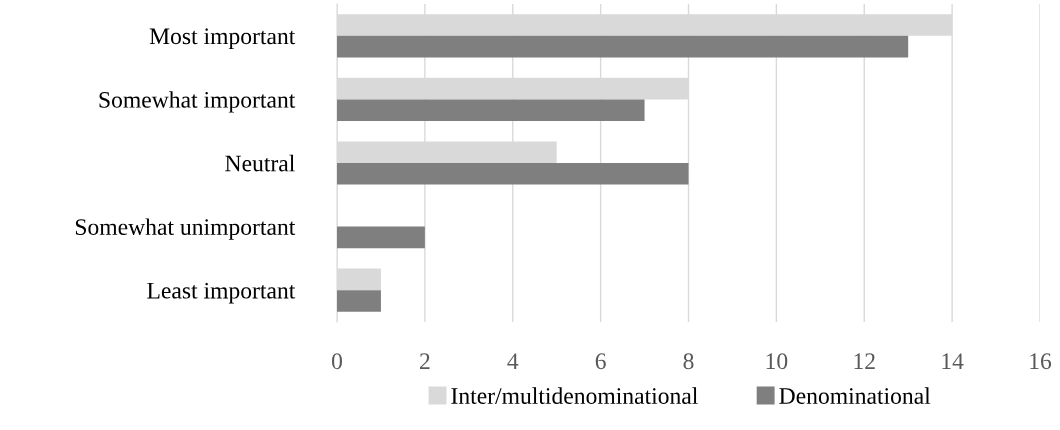  Describe the element at coordinates (197, 102) in the screenshot. I see `y-tick-label: Somewhat important` at that location.